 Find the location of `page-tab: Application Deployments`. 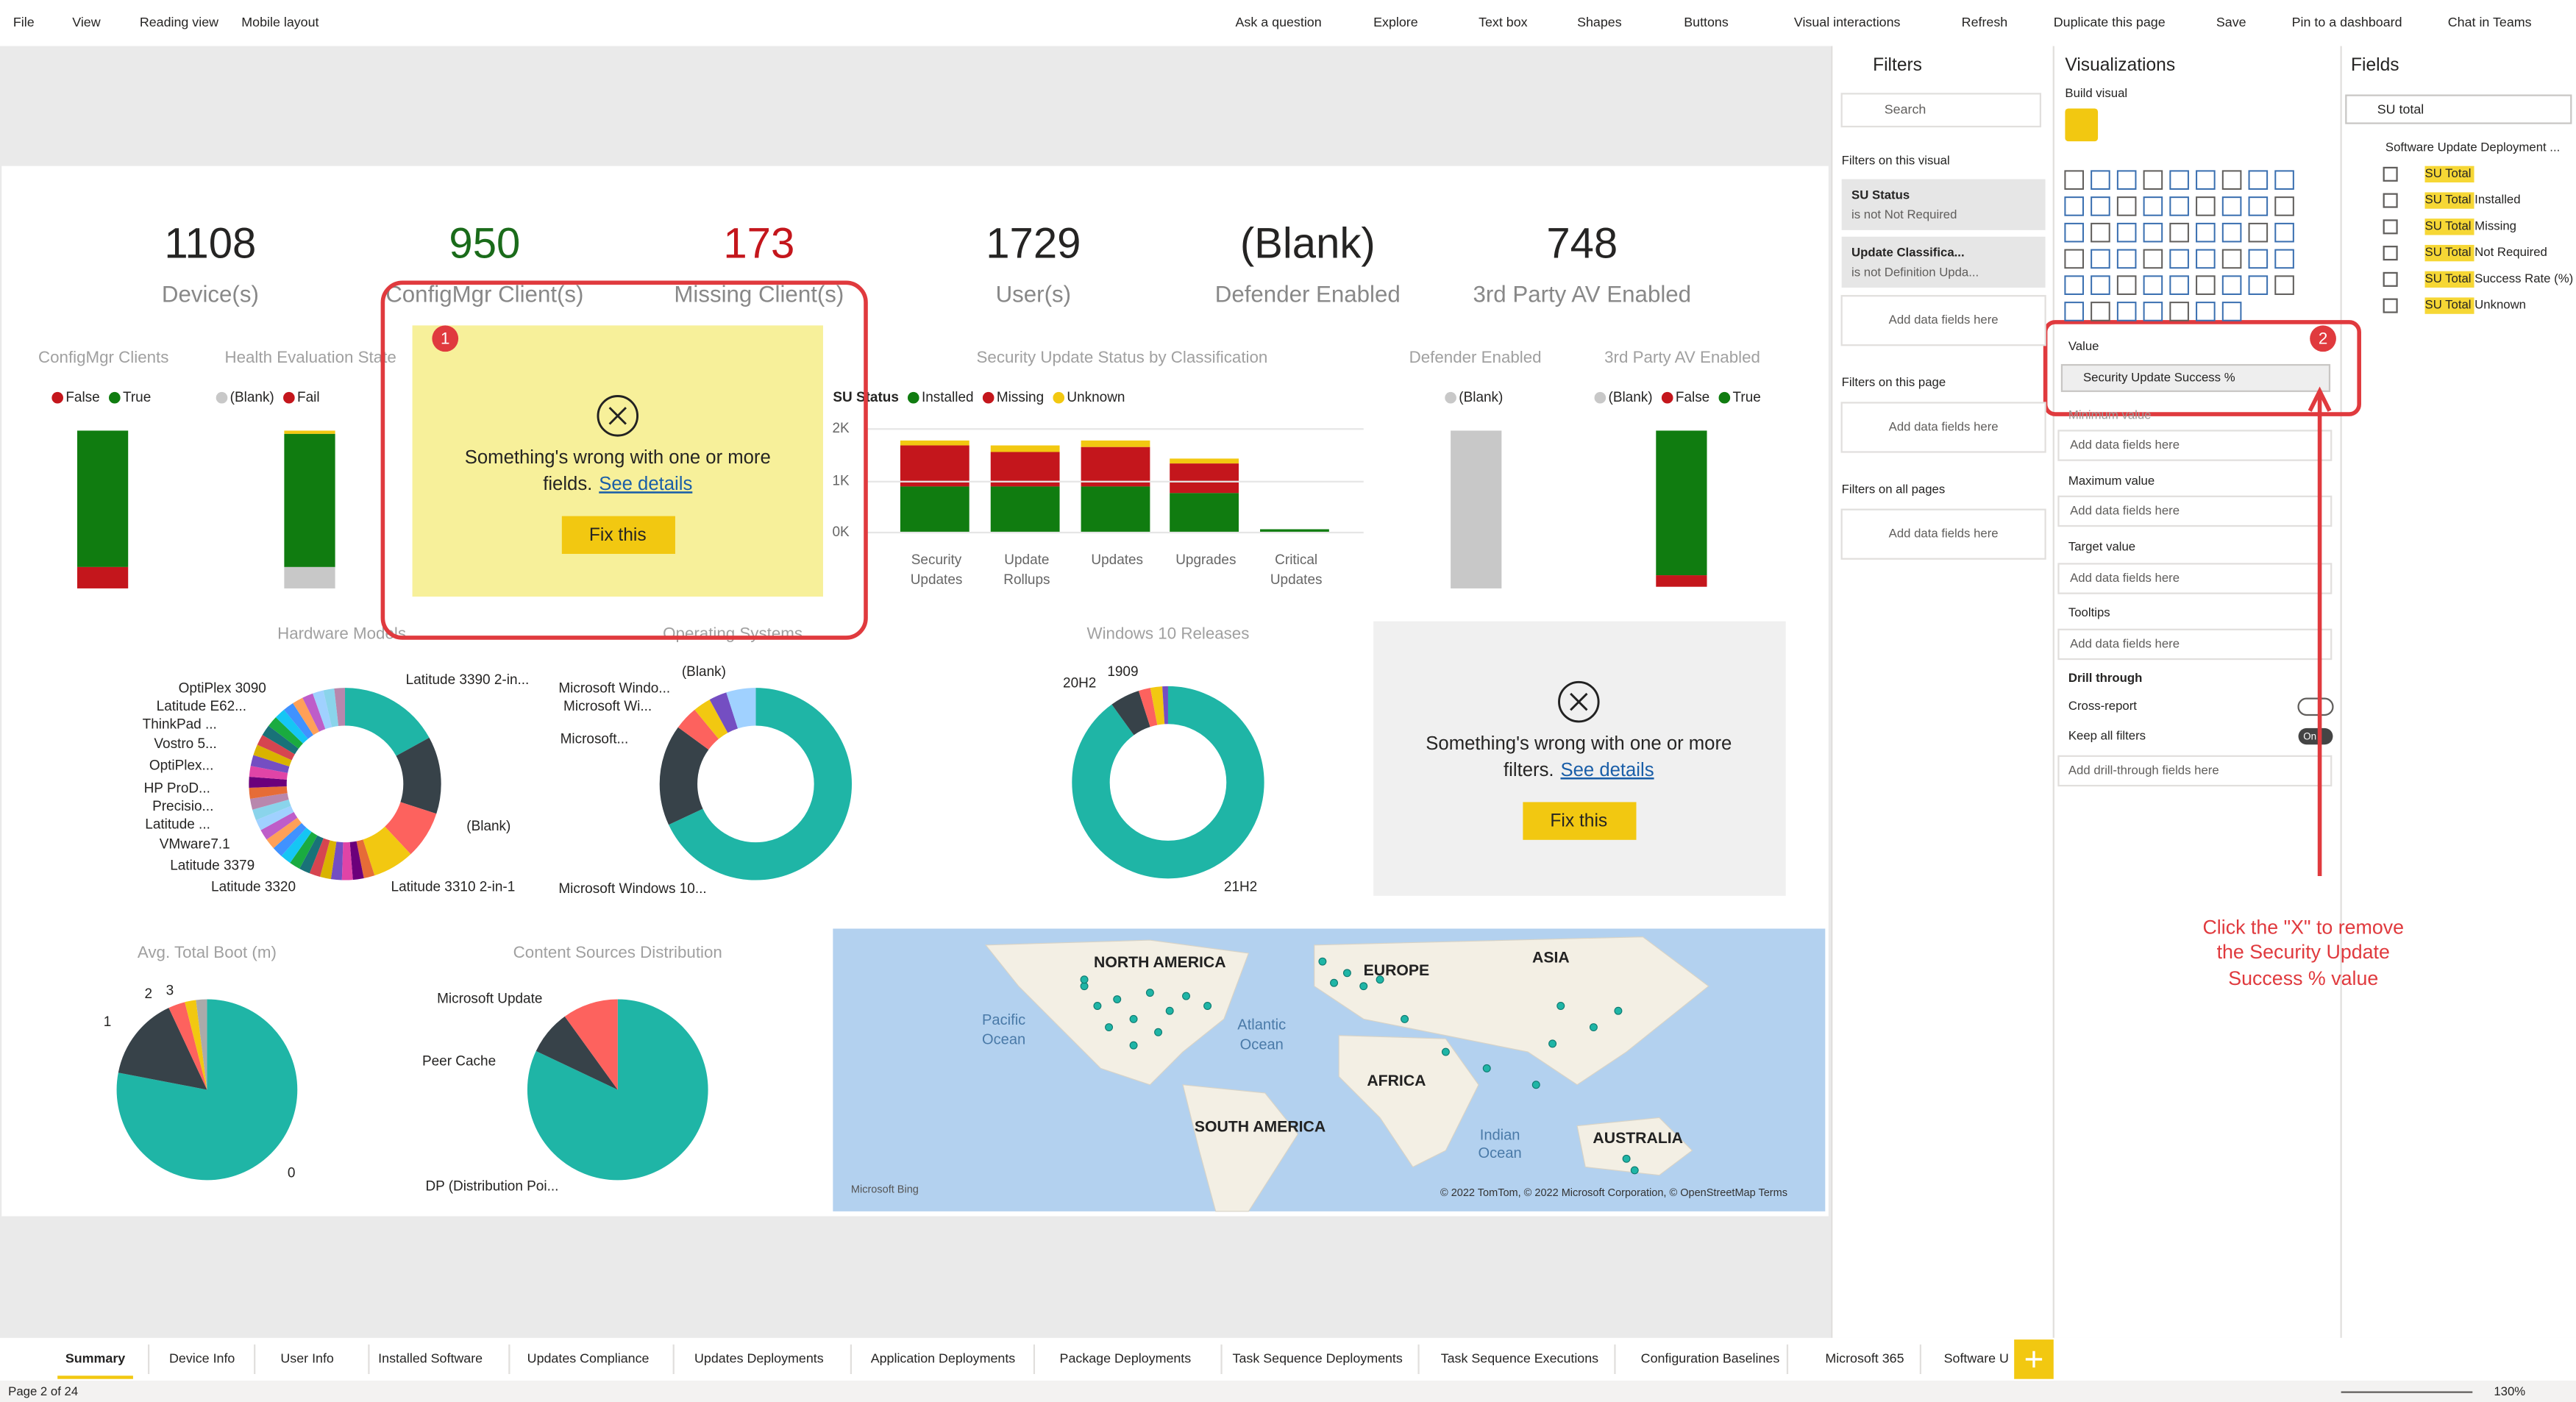

page-tab: Application Deployments is located at coordinates (943, 1358).